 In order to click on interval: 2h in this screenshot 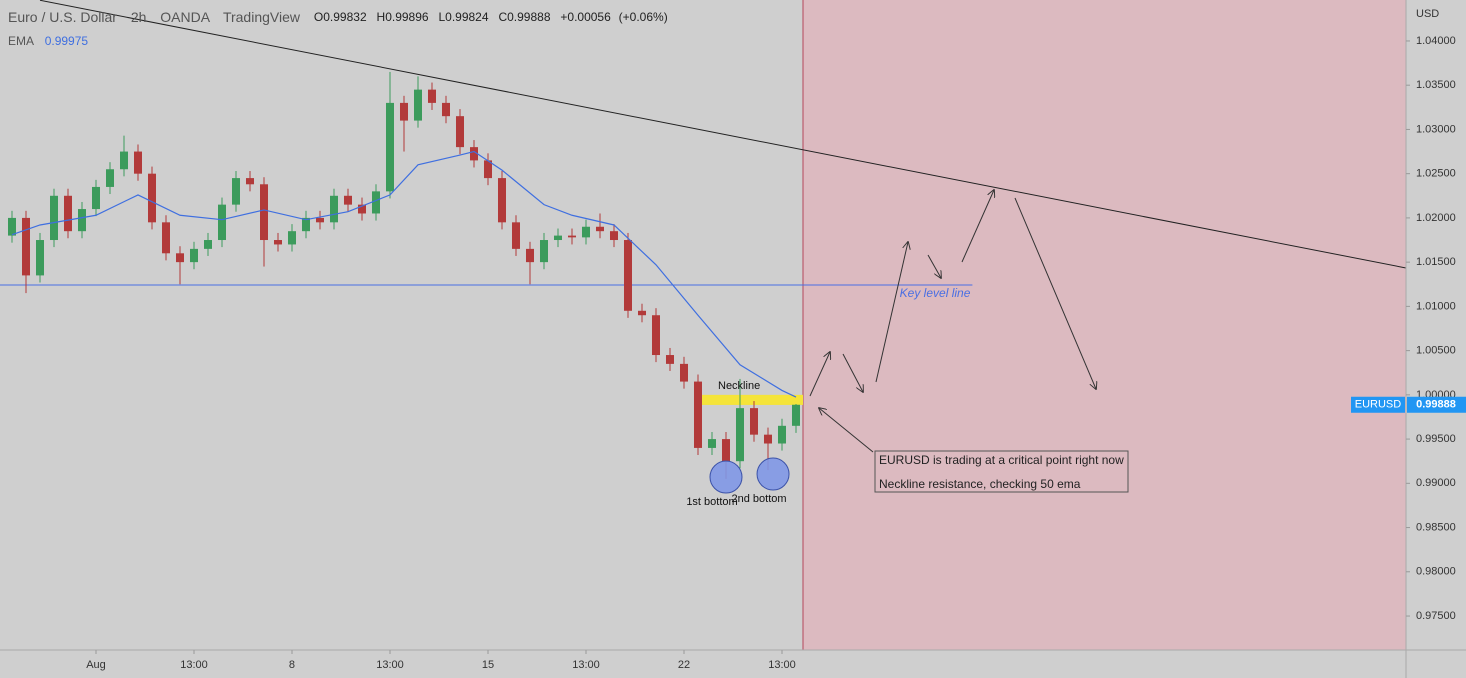, I will do `click(139, 17)`.